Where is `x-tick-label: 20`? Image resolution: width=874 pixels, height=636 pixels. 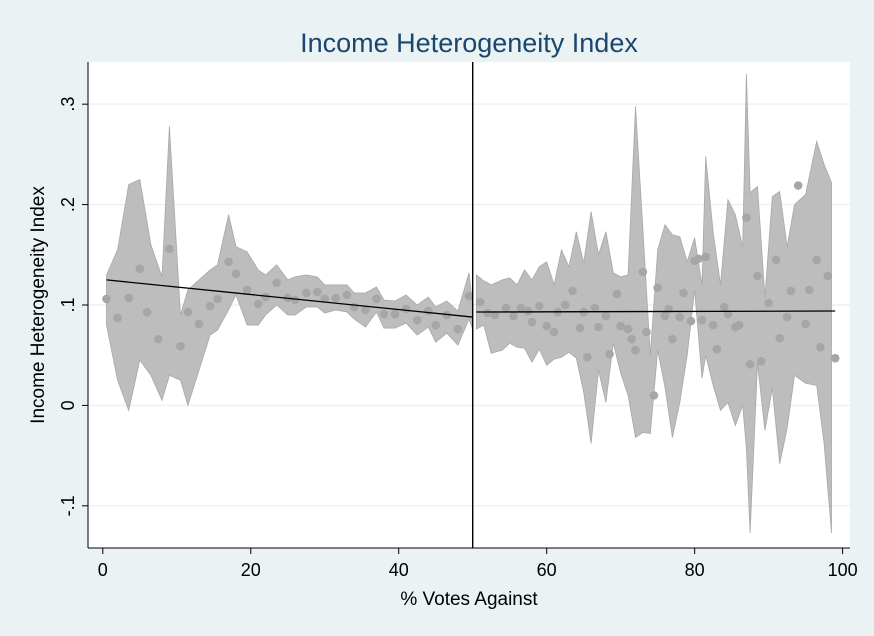 x-tick-label: 20 is located at coordinates (251, 570).